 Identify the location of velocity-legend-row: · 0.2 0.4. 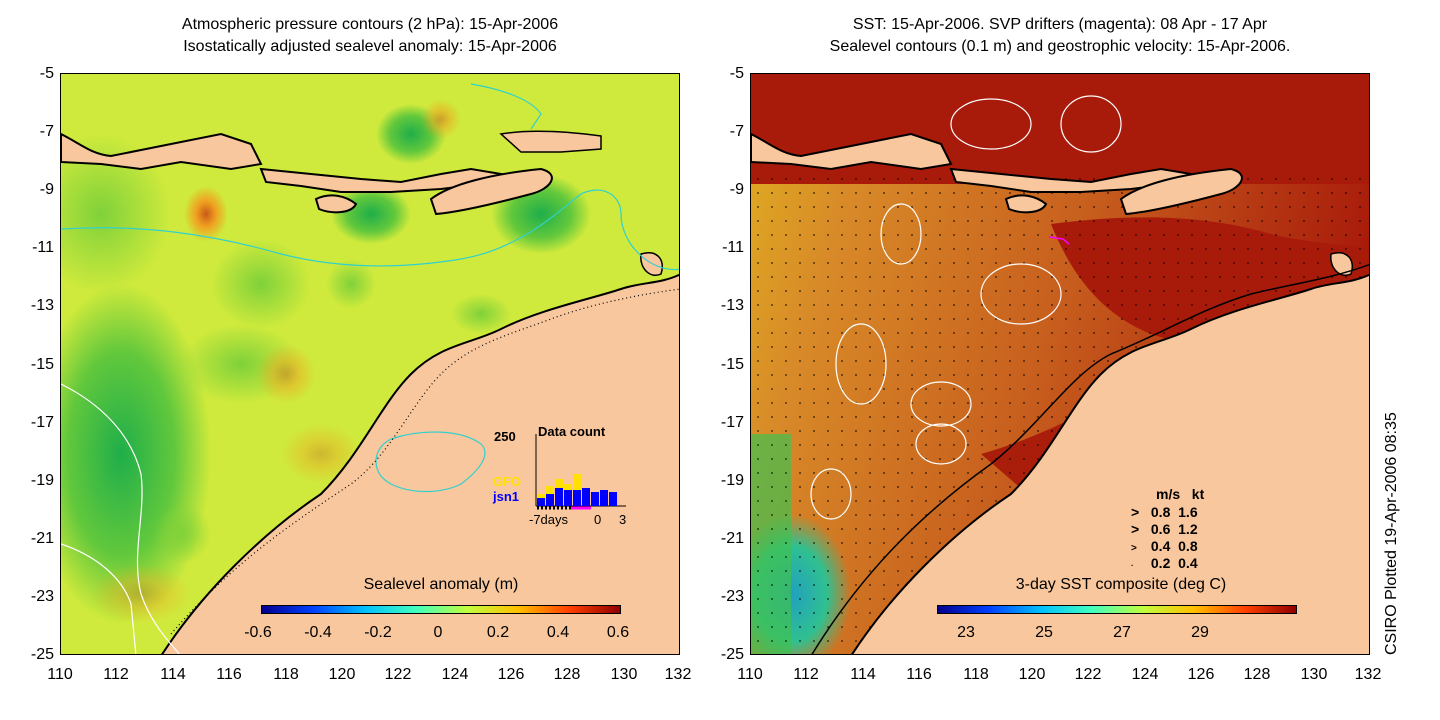
(1164, 563).